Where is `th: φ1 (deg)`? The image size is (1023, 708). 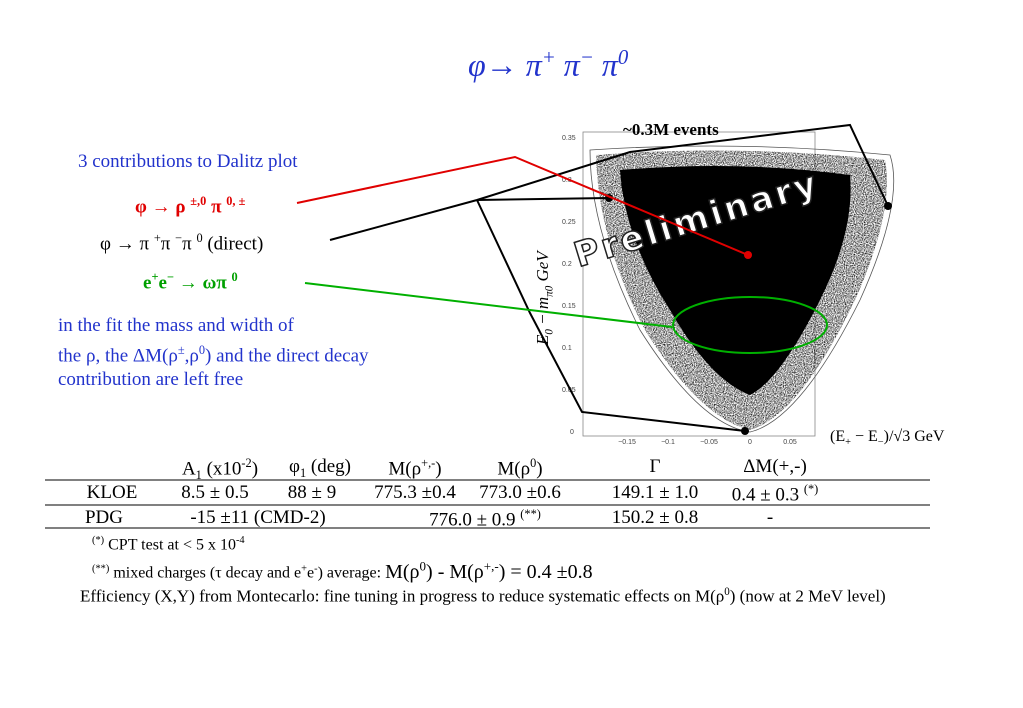
th: φ1 (deg) is located at coordinates (320, 468).